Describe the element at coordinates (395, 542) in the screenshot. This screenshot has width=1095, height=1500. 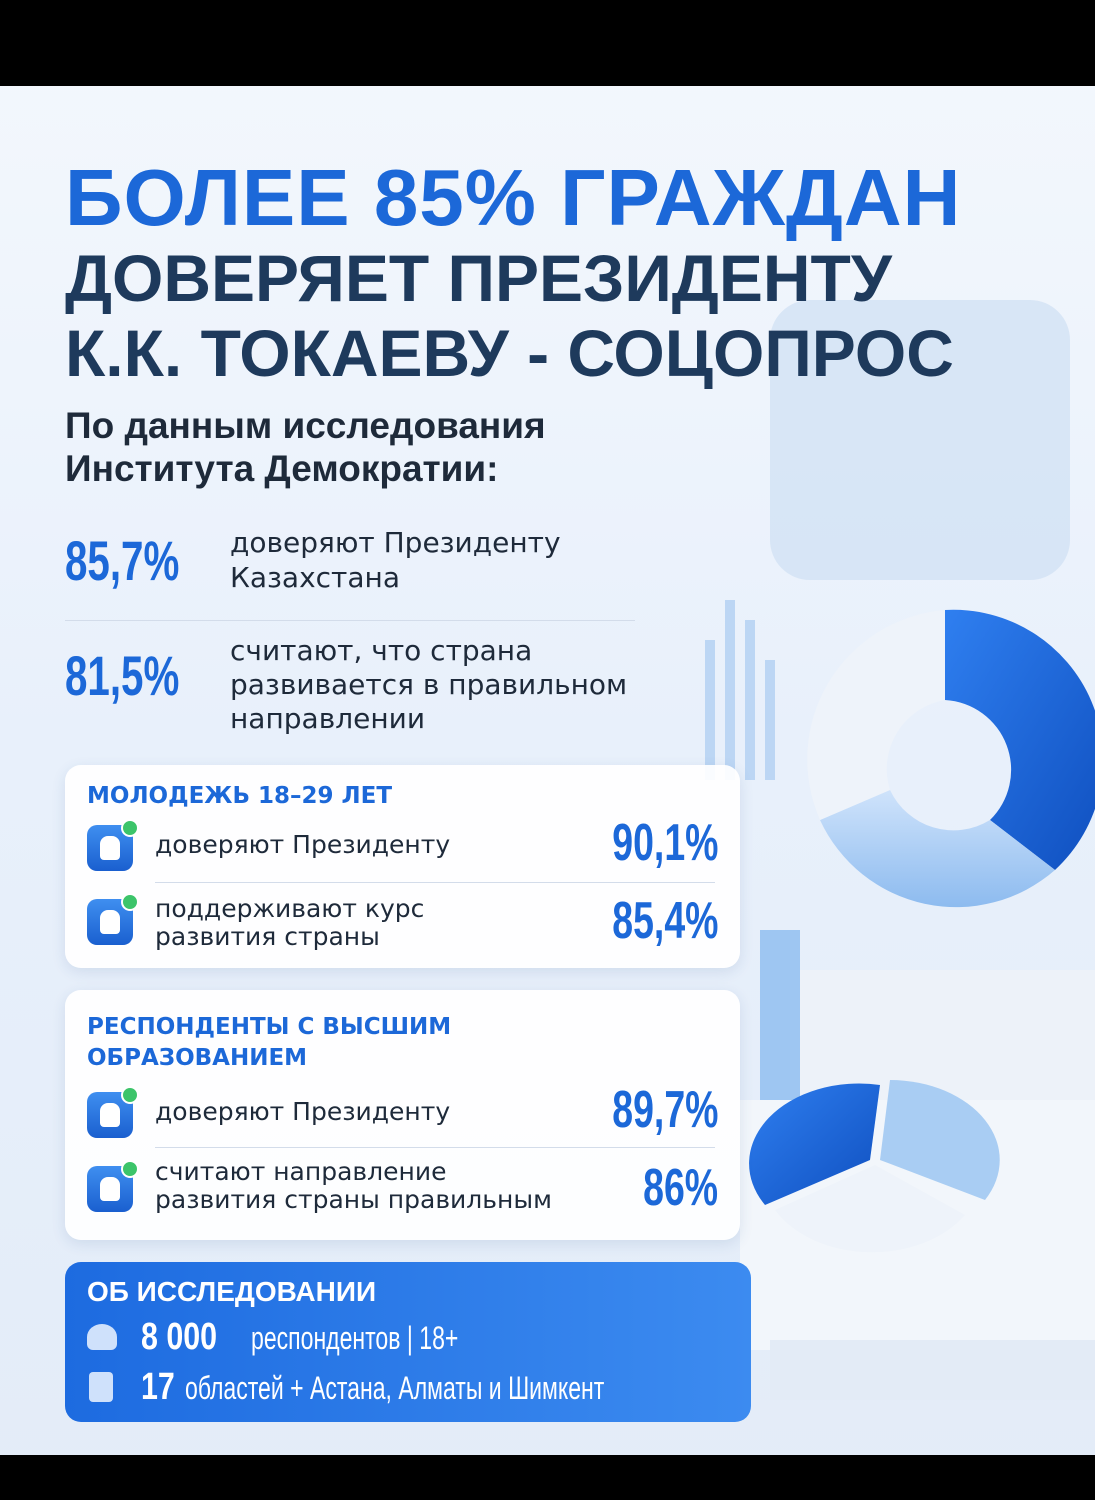
I see `stat-label: доверяют Президенту` at that location.